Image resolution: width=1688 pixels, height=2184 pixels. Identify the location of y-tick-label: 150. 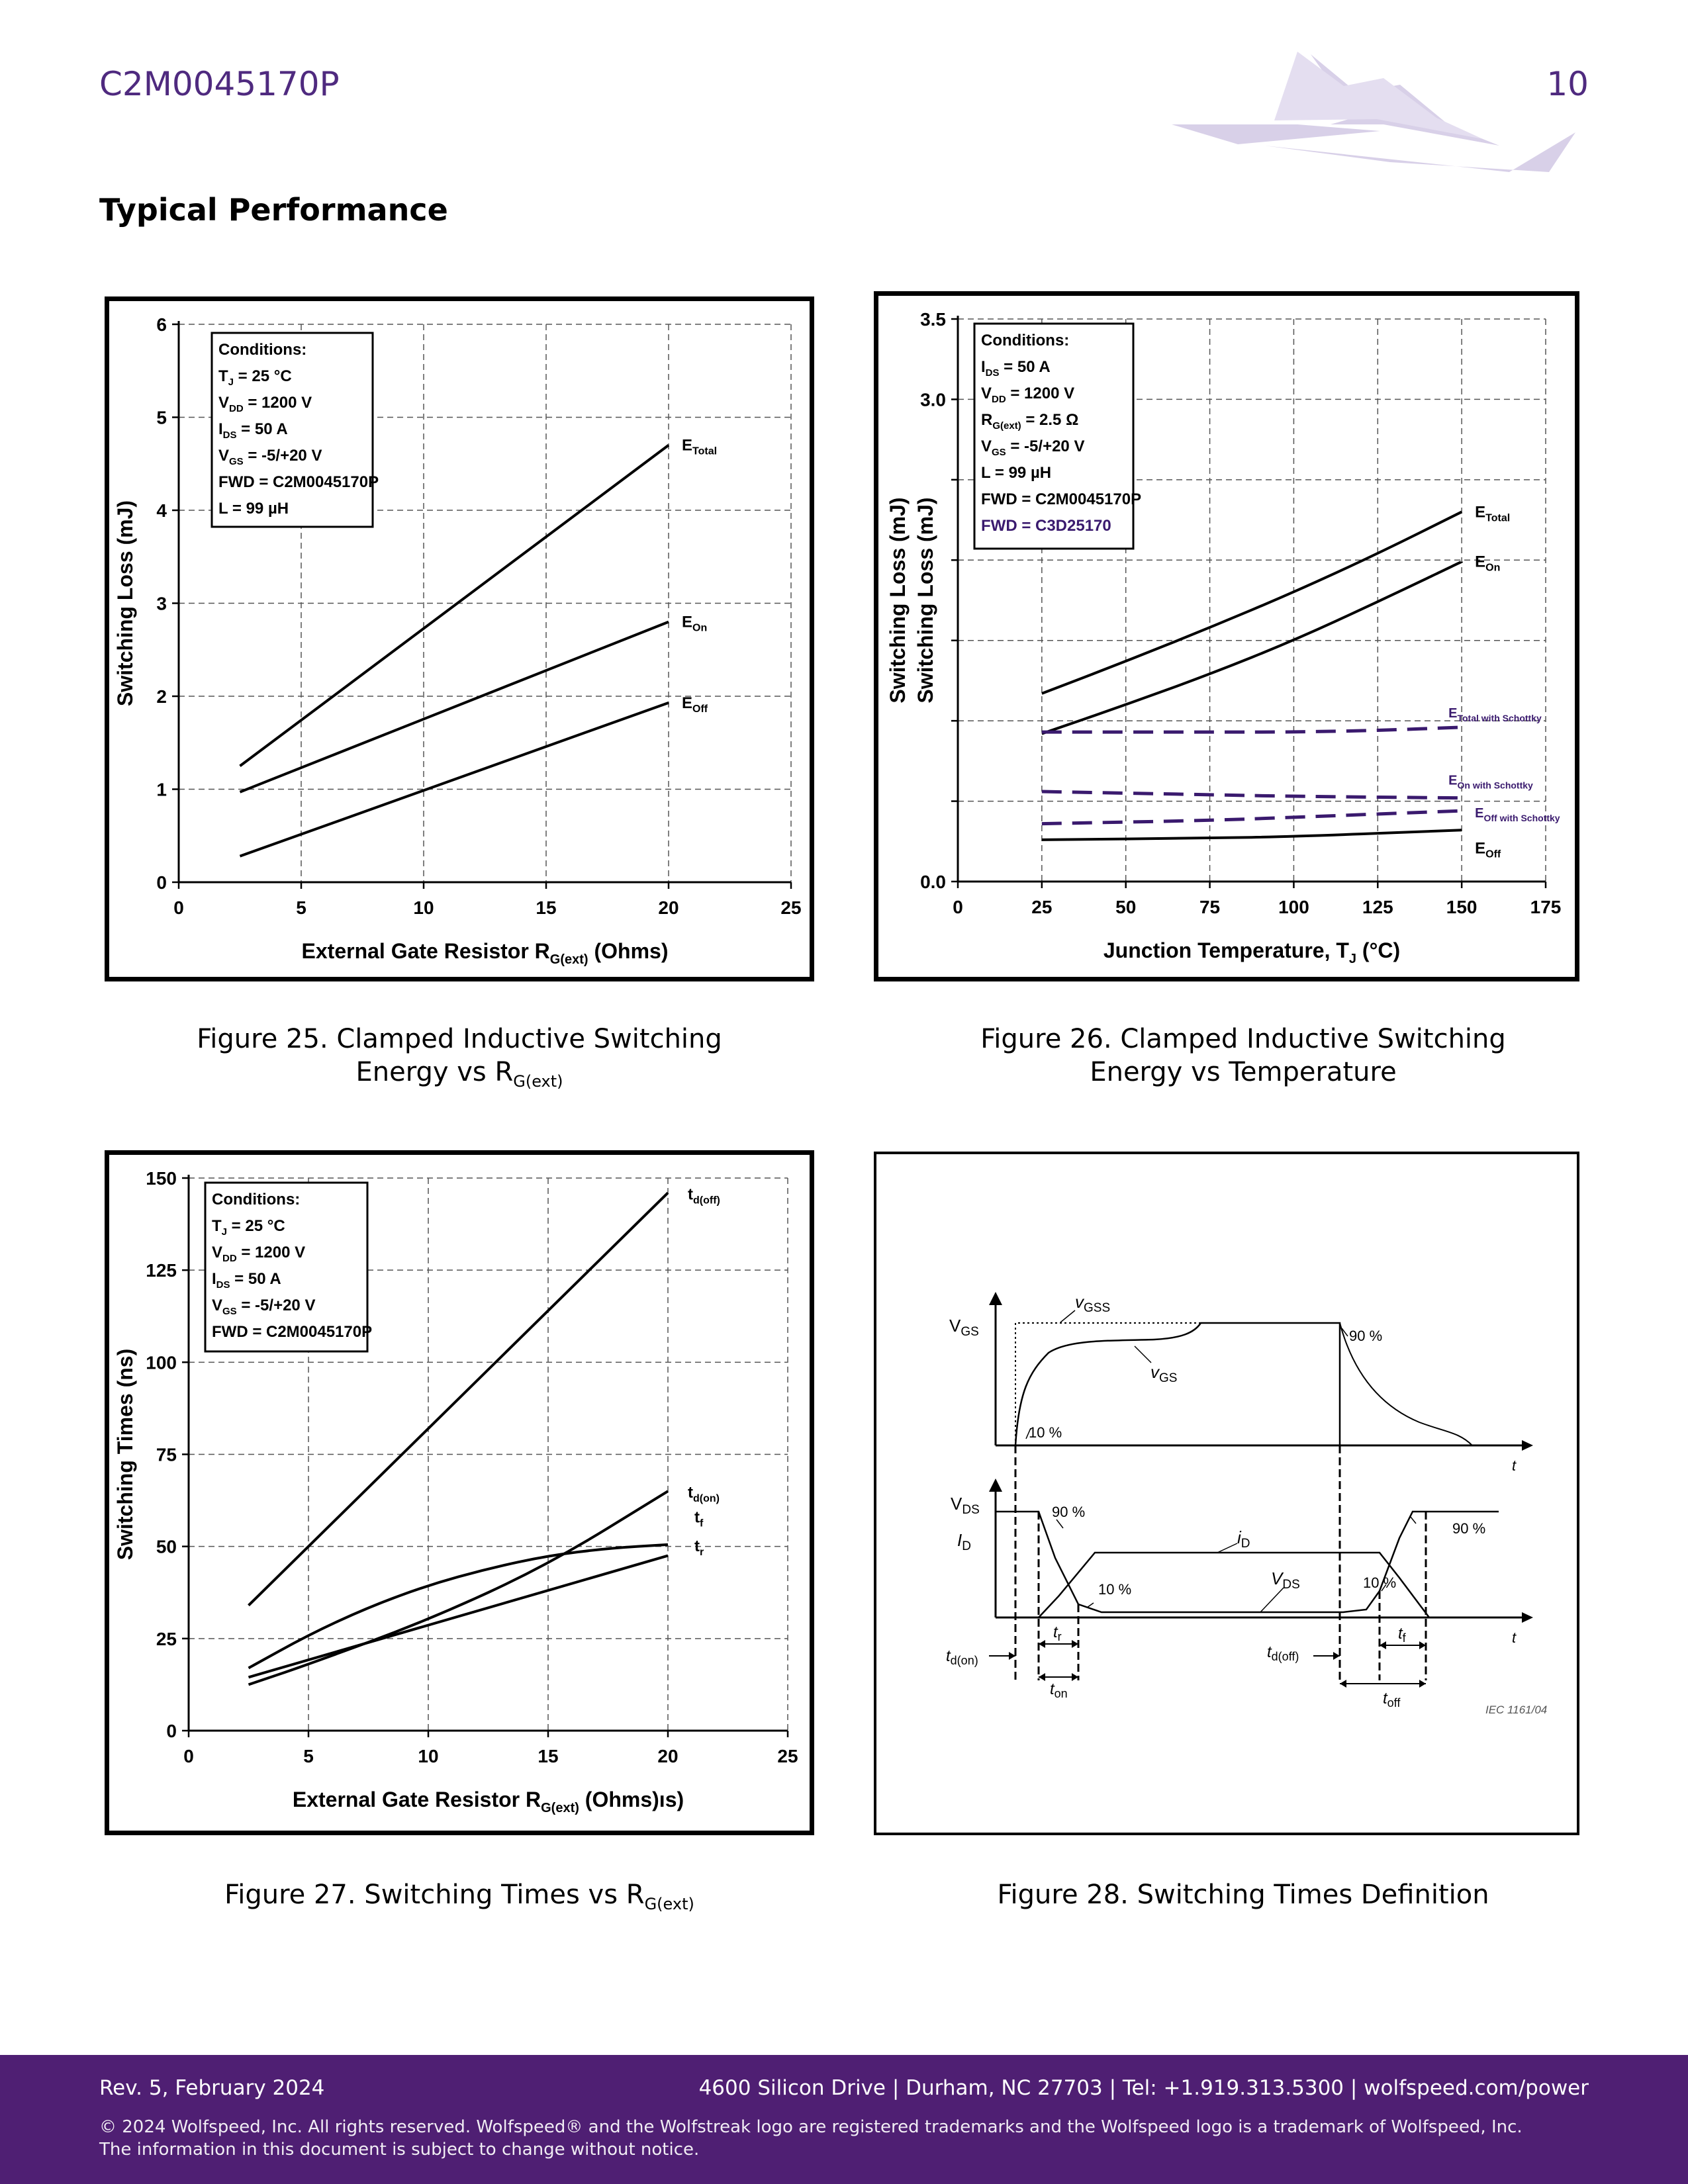
(161, 1178).